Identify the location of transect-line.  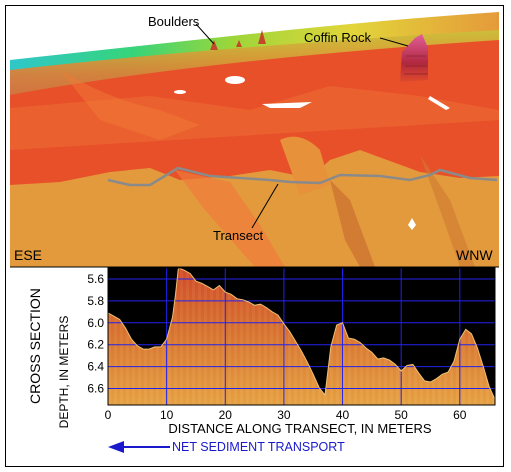
(302, 176).